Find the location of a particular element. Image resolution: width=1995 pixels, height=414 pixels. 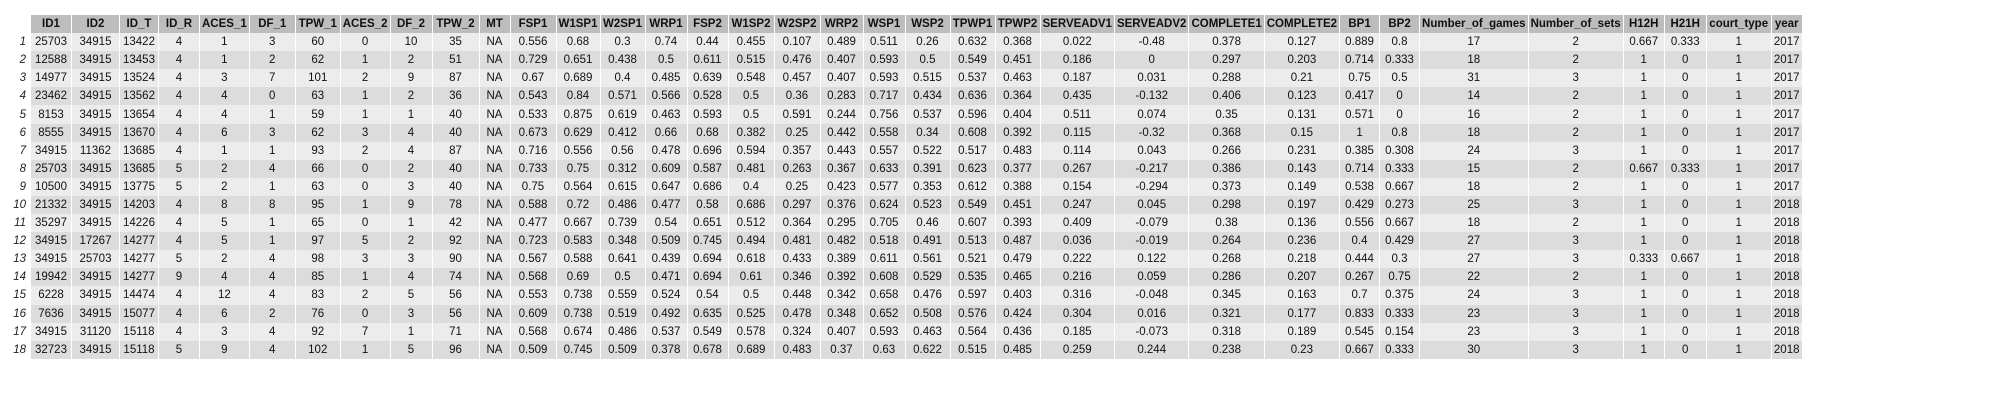

row-number: 7 is located at coordinates (15, 150).